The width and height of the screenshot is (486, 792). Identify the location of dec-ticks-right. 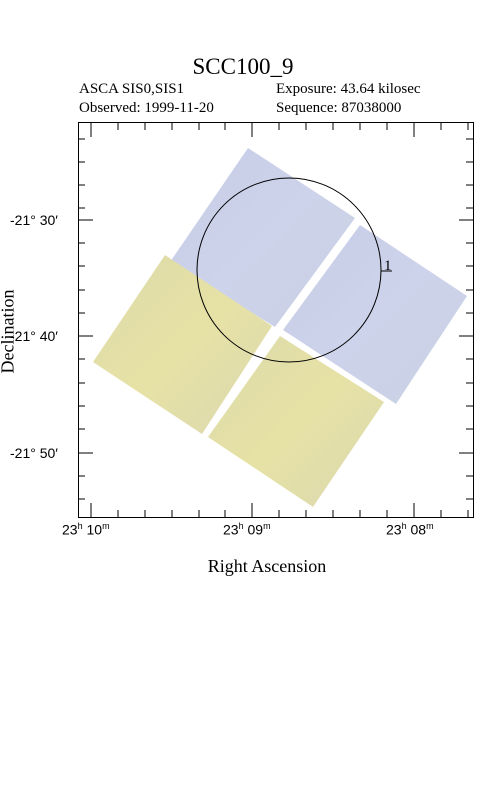
(466, 319).